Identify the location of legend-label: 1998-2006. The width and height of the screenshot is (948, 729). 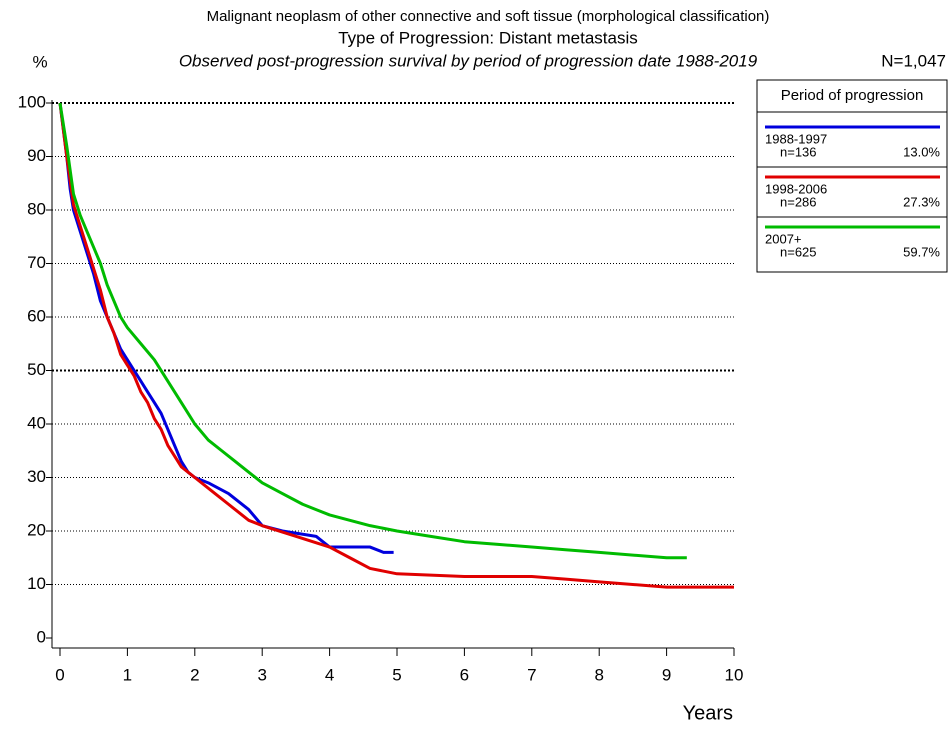
(796, 188).